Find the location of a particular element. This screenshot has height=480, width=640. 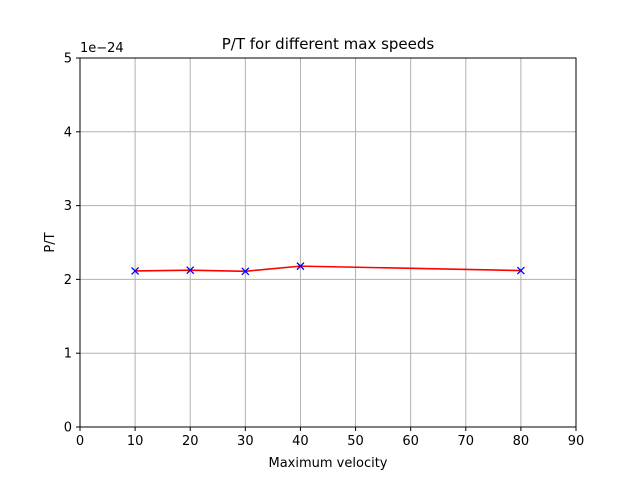

y-tick-label: 5 is located at coordinates (68, 59).